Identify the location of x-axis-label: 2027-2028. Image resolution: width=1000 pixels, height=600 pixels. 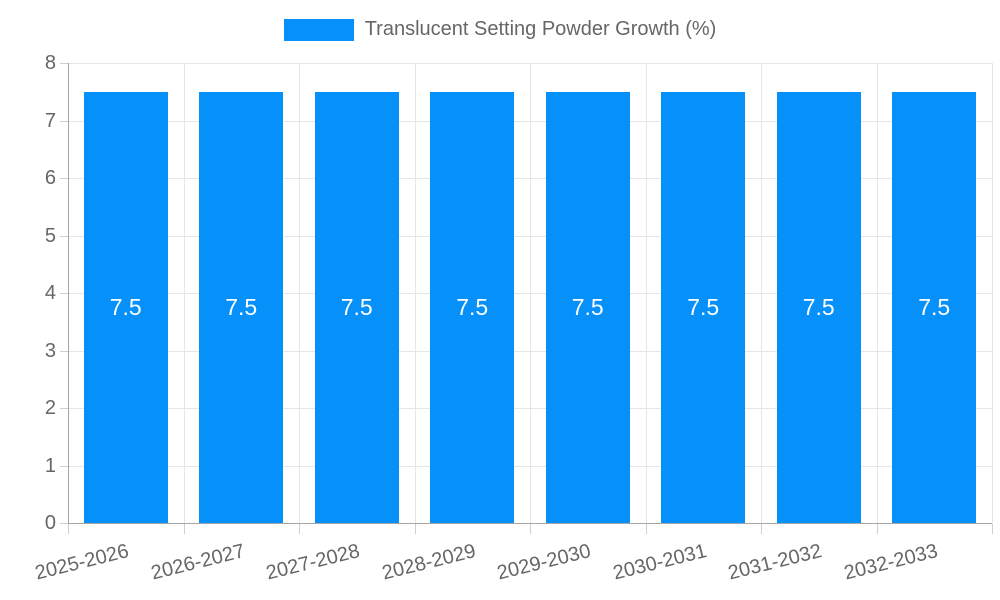
(313, 562).